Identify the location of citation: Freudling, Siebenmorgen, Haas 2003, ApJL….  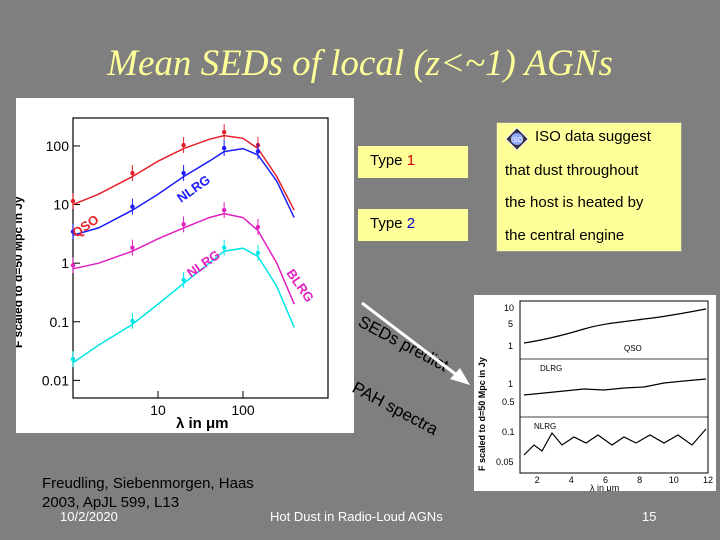
(148, 493).